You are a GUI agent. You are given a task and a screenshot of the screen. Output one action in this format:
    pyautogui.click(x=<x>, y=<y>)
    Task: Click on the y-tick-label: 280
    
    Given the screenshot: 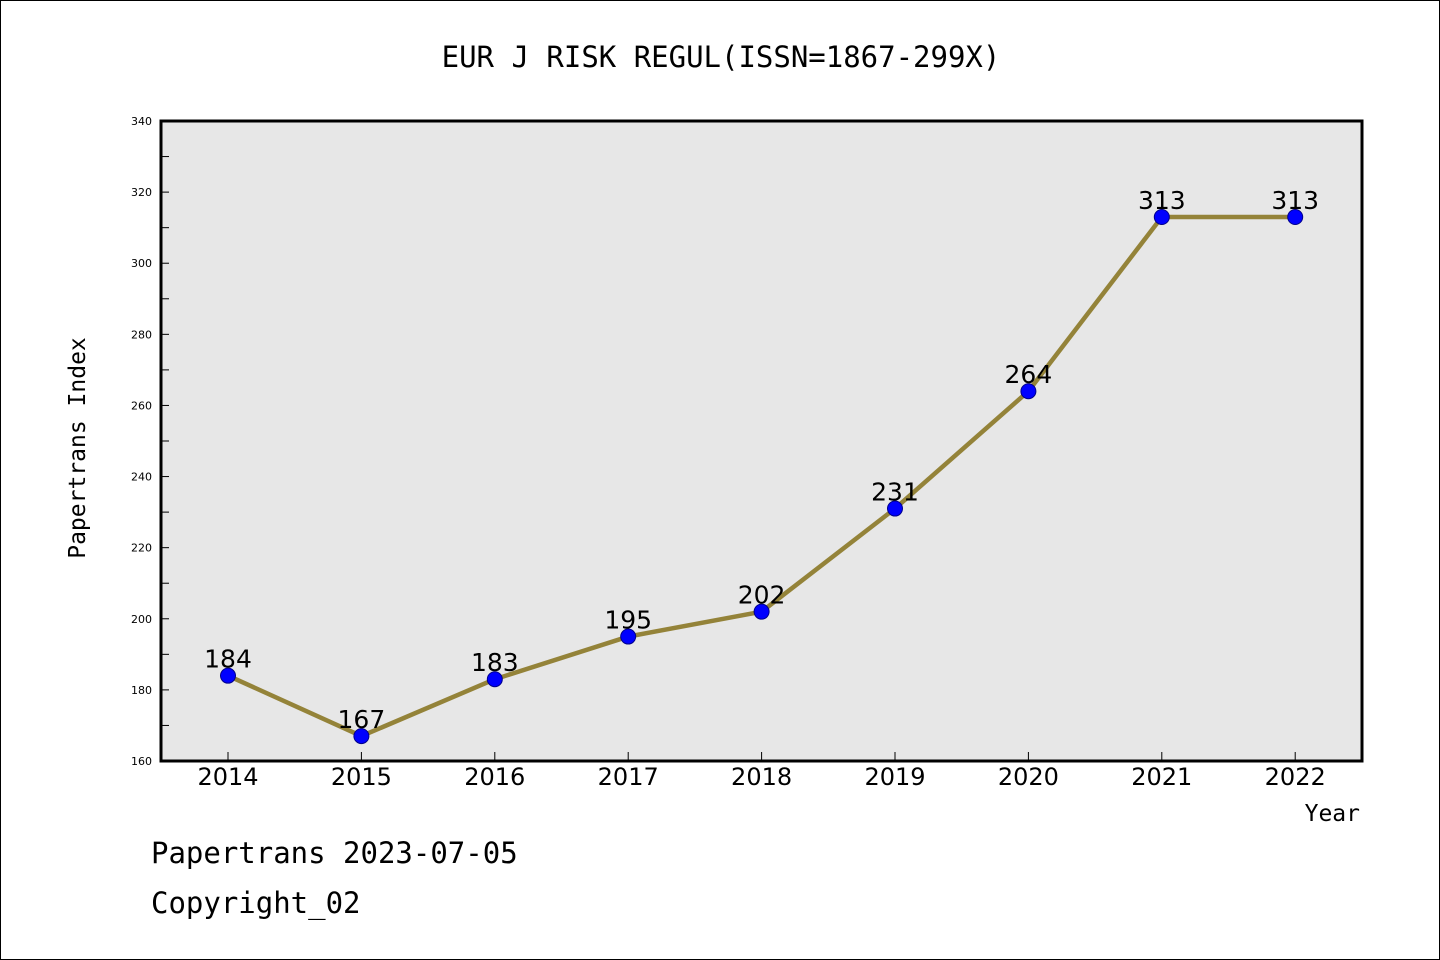 What is the action you would take?
    pyautogui.click(x=141, y=334)
    